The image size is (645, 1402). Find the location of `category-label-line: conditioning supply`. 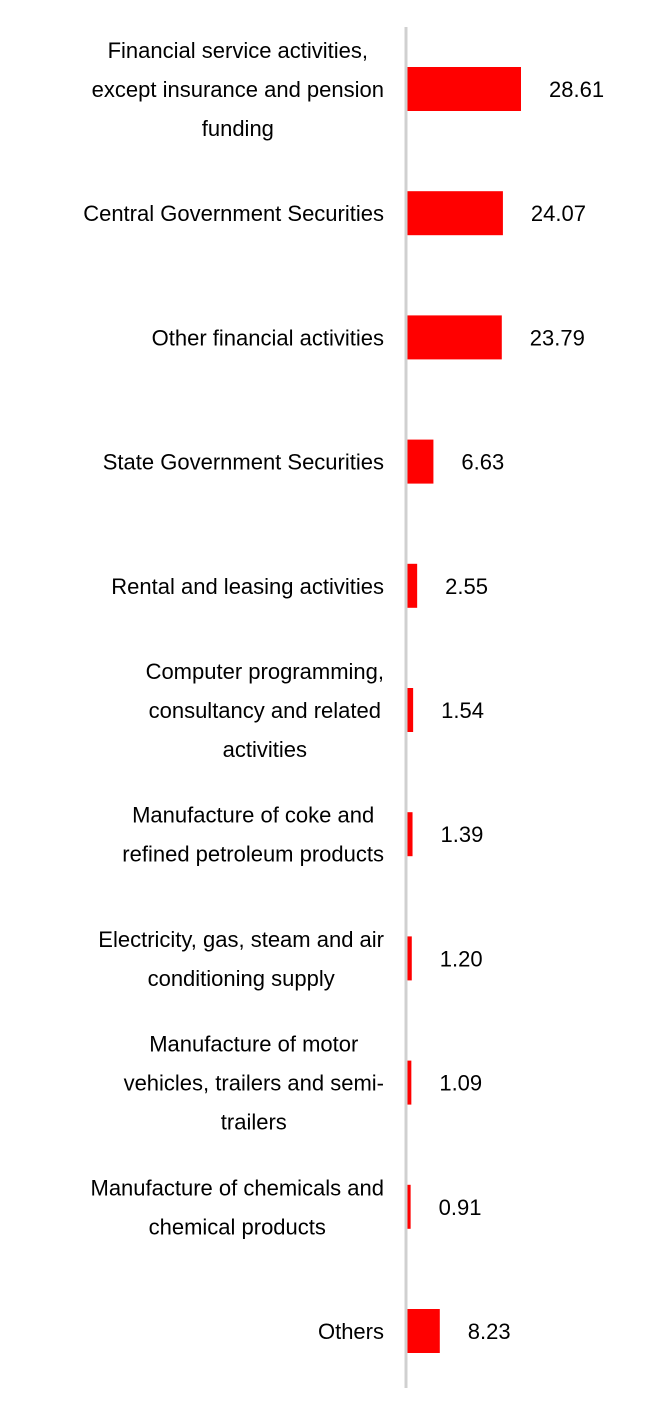

category-label-line: conditioning supply is located at coordinates (241, 978).